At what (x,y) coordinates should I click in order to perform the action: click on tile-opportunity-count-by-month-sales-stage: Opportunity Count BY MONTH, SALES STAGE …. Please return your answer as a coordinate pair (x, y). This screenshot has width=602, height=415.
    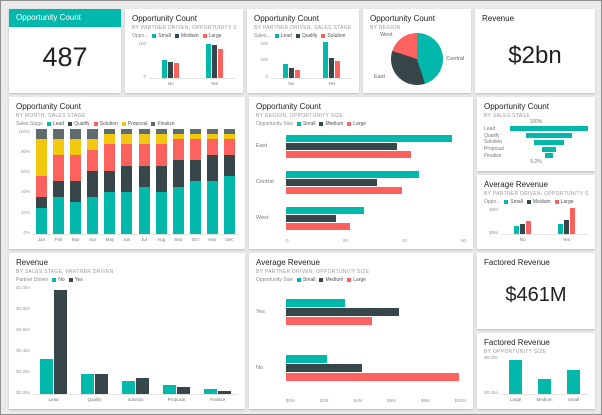
    Looking at the image, I should click on (127, 173).